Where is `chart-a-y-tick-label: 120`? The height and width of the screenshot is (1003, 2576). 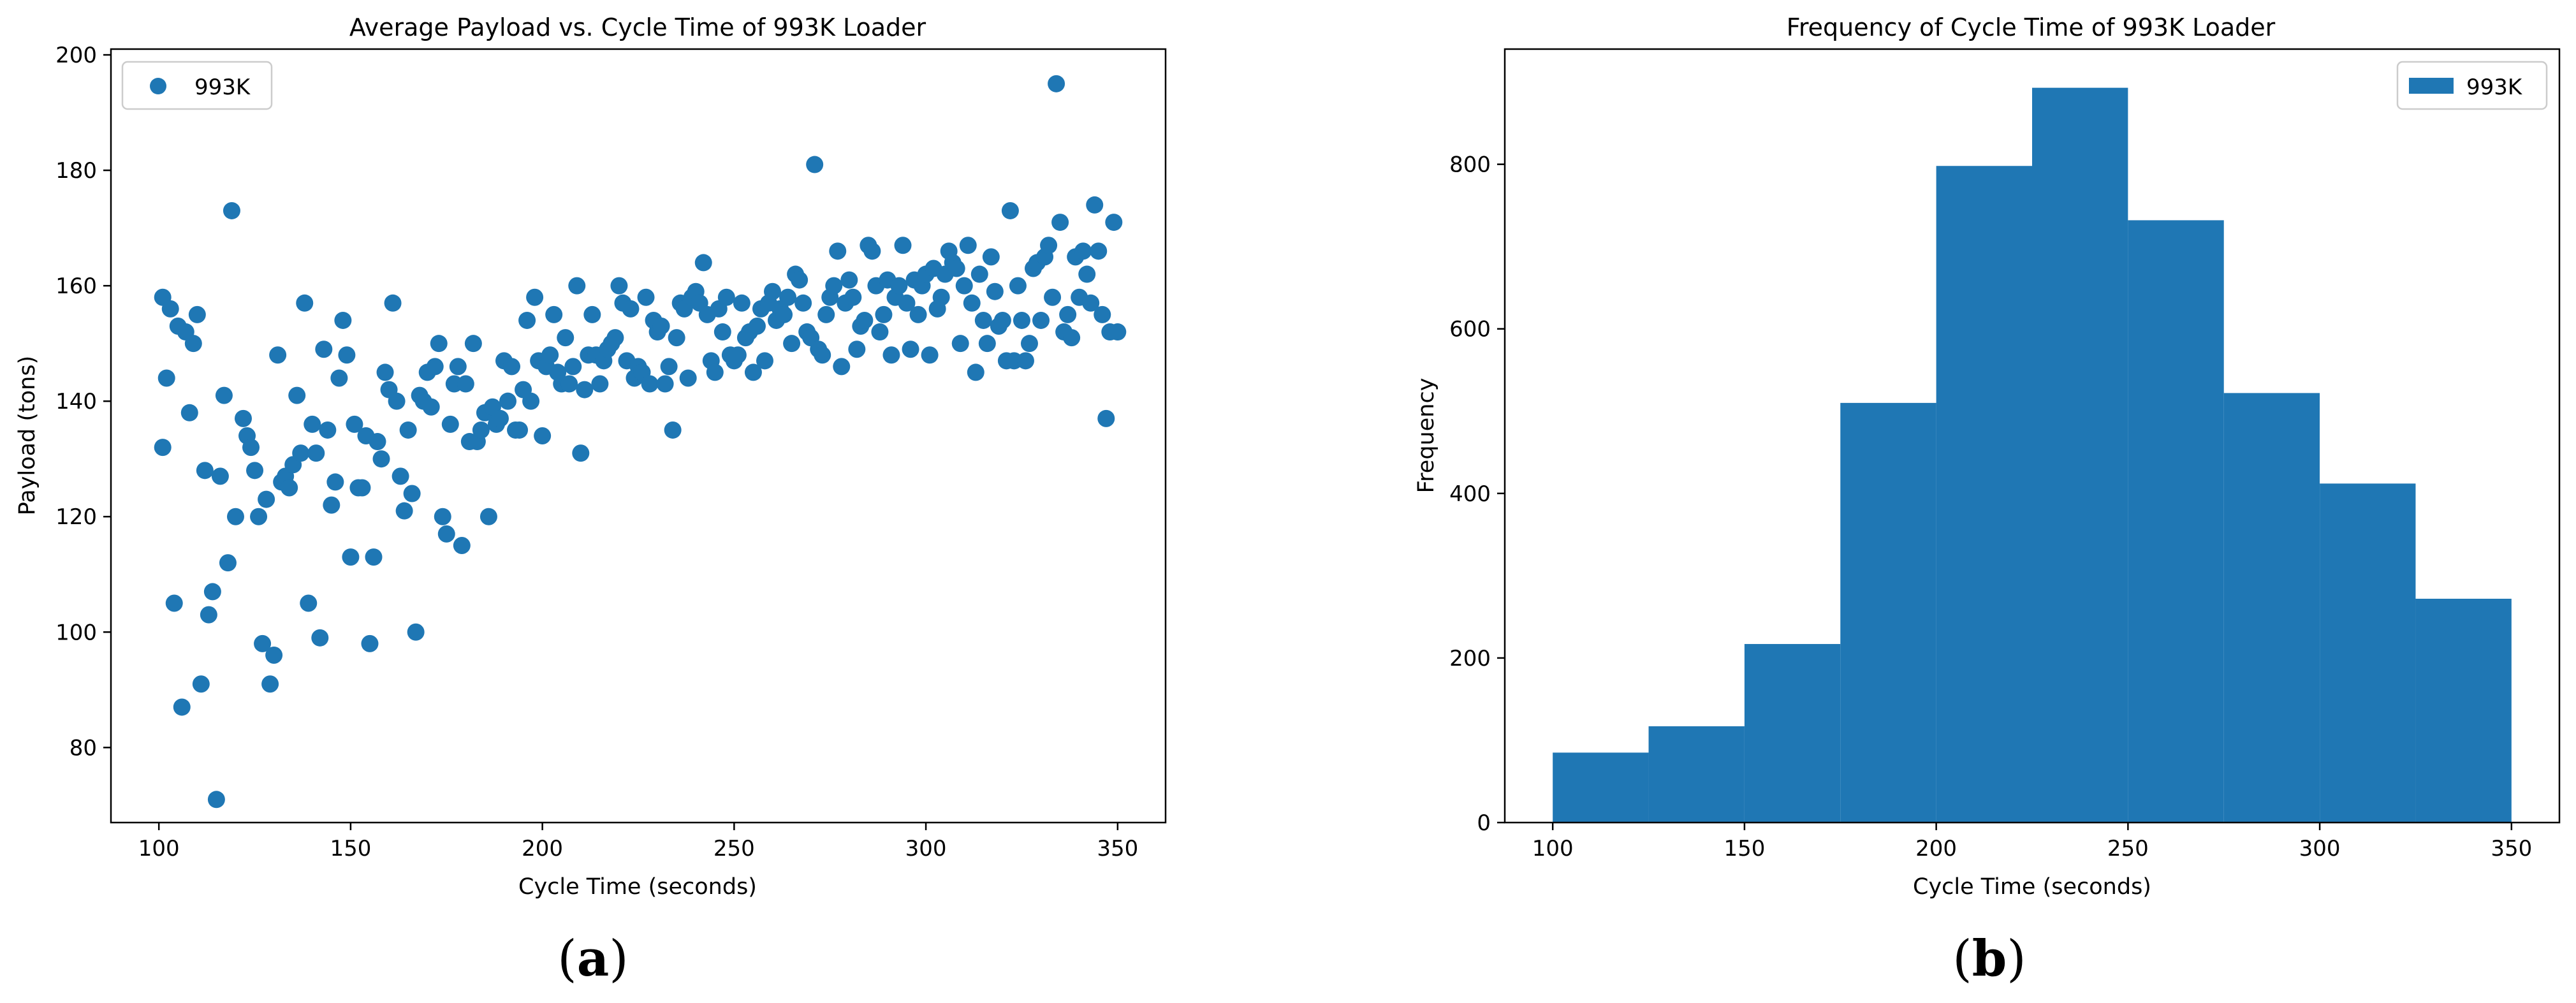
chart-a-y-tick-label: 120 is located at coordinates (76, 517).